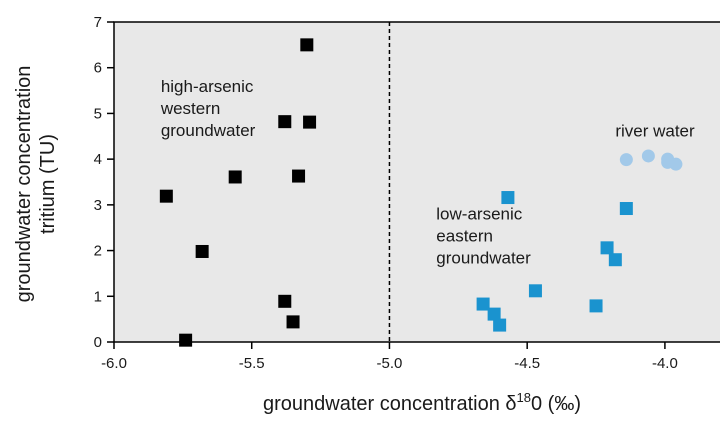 This screenshot has width=720, height=421. What do you see at coordinates (665, 363) in the screenshot?
I see `x-tick-label: -4.0` at bounding box center [665, 363].